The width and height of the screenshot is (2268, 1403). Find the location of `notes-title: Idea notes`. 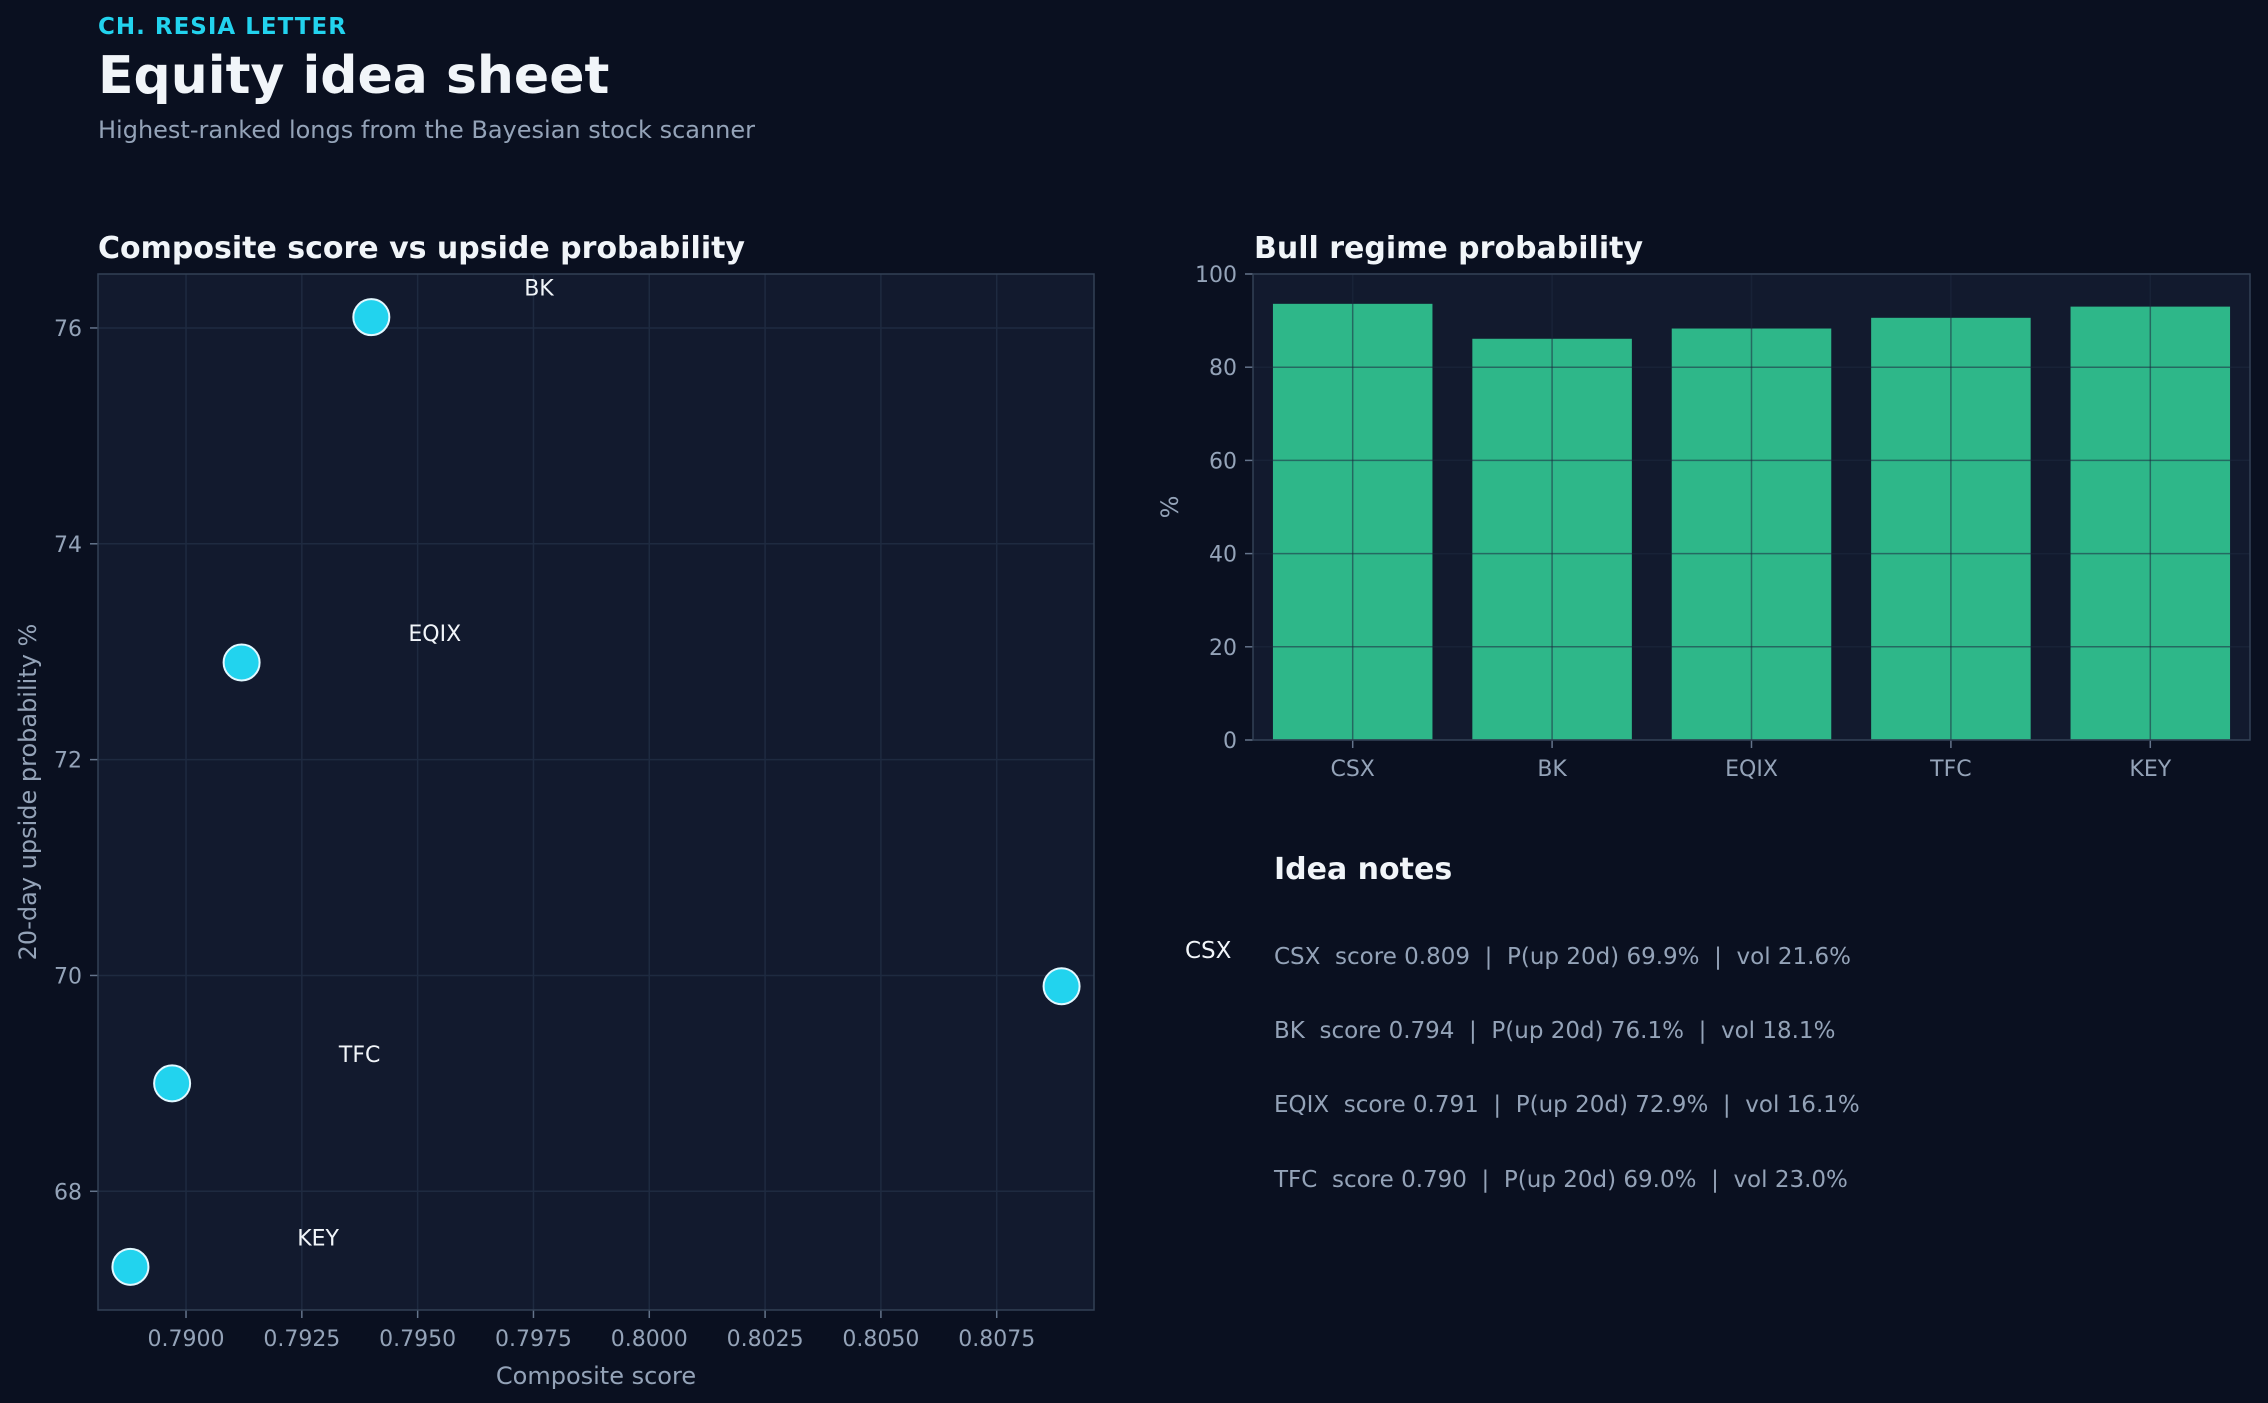

notes-title: Idea notes is located at coordinates (1363, 869).